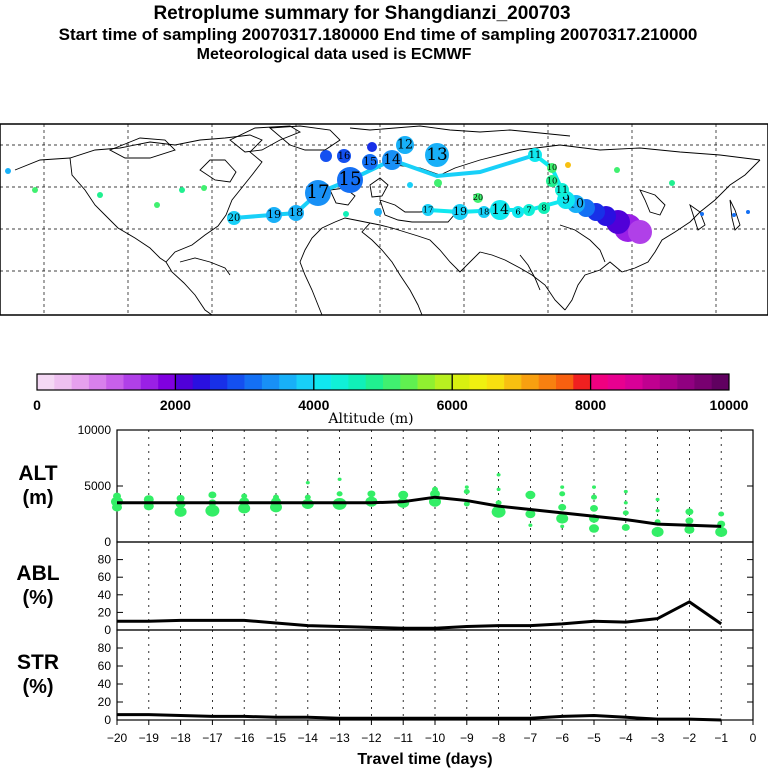 The image size is (768, 768). I want to click on x-tick-label: −11, so click(403, 738).